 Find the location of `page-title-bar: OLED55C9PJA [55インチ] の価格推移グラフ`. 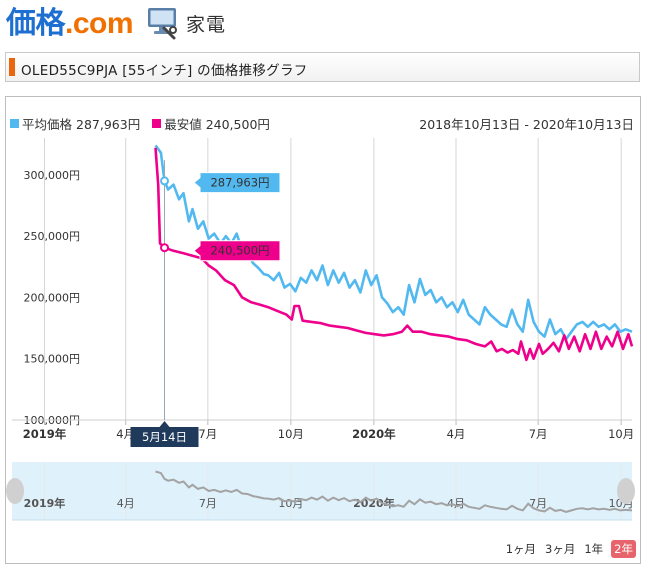

page-title-bar: OLED55C9PJA [55インチ] の価格推移グラフ is located at coordinates (322, 67).